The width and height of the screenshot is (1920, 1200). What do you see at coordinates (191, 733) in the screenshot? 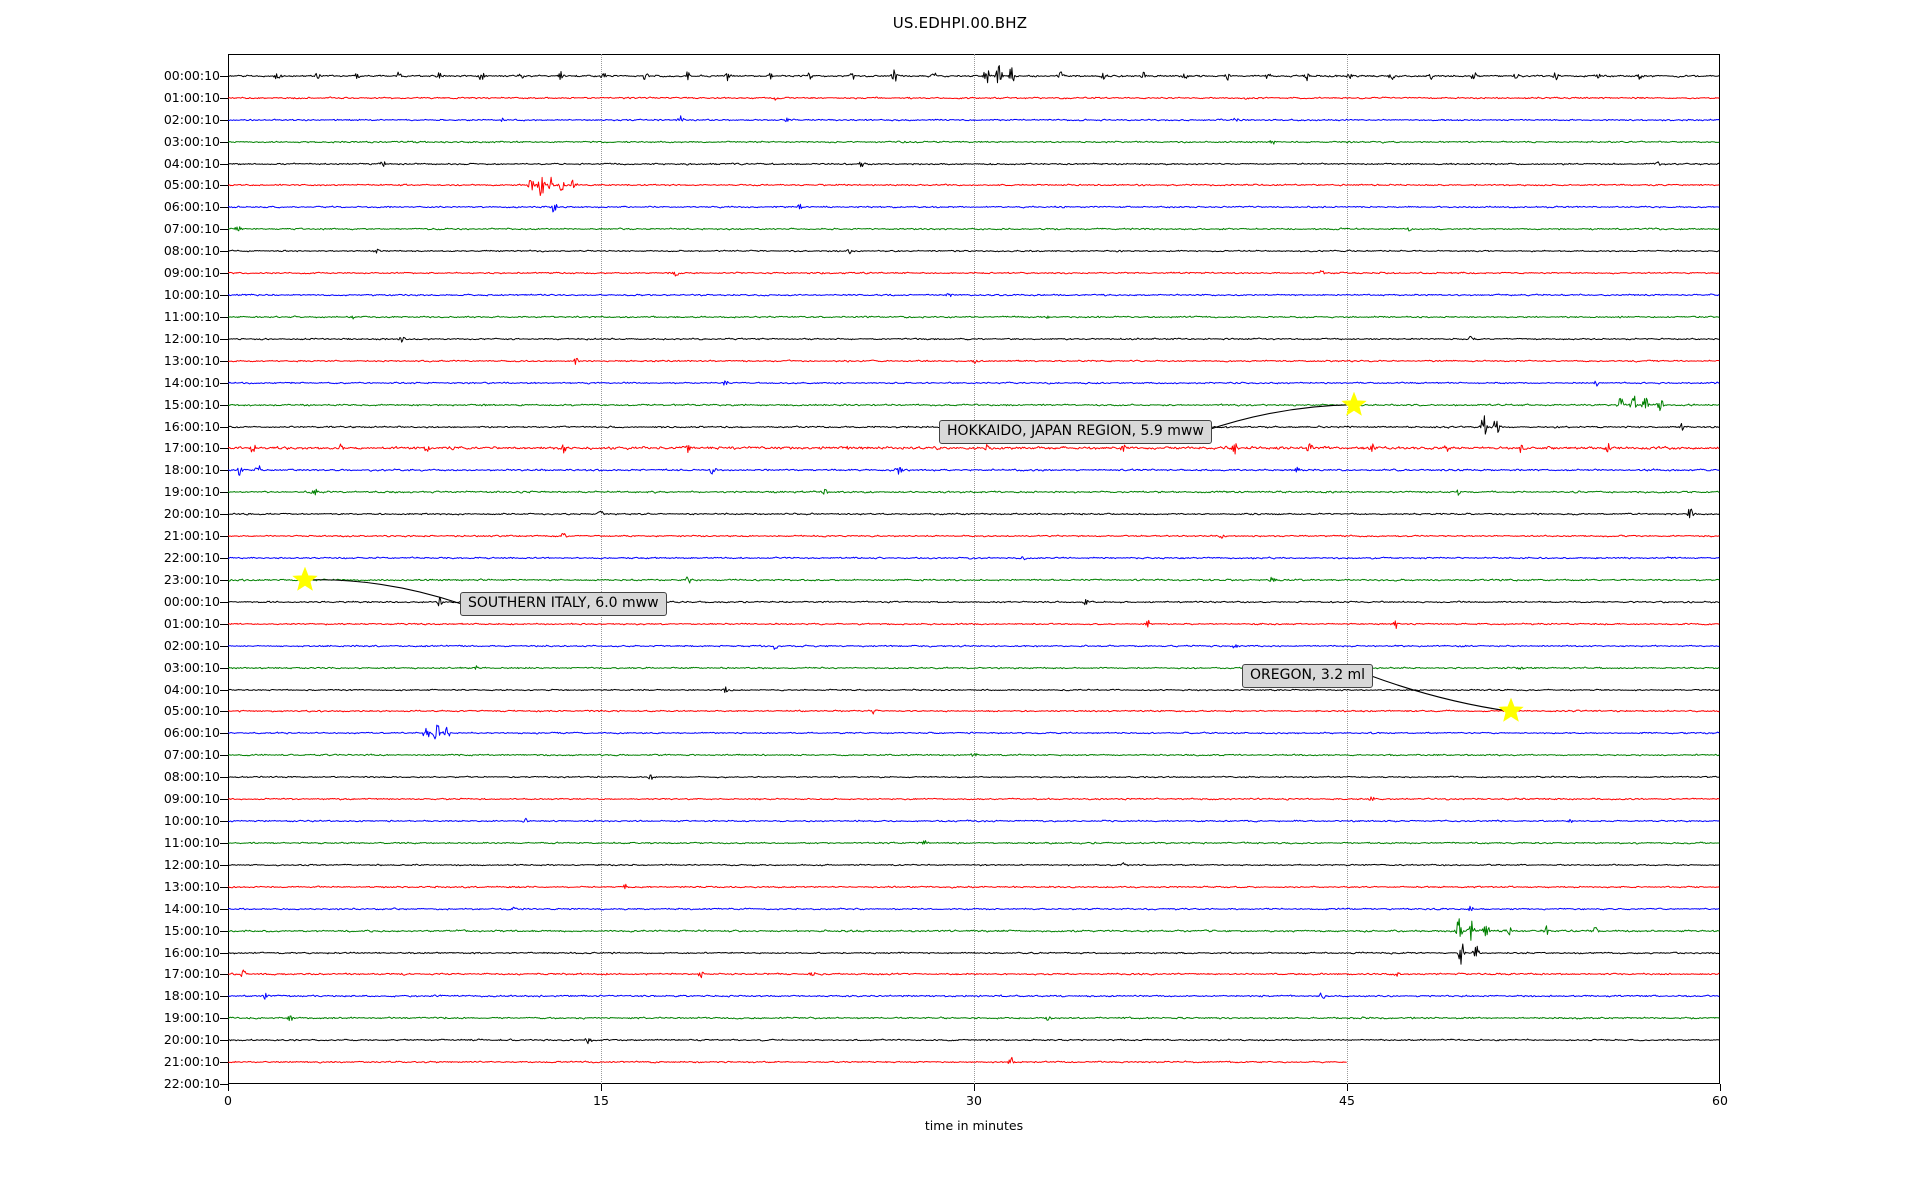
I see `y-axis-tick-label: 06:00:10` at bounding box center [191, 733].